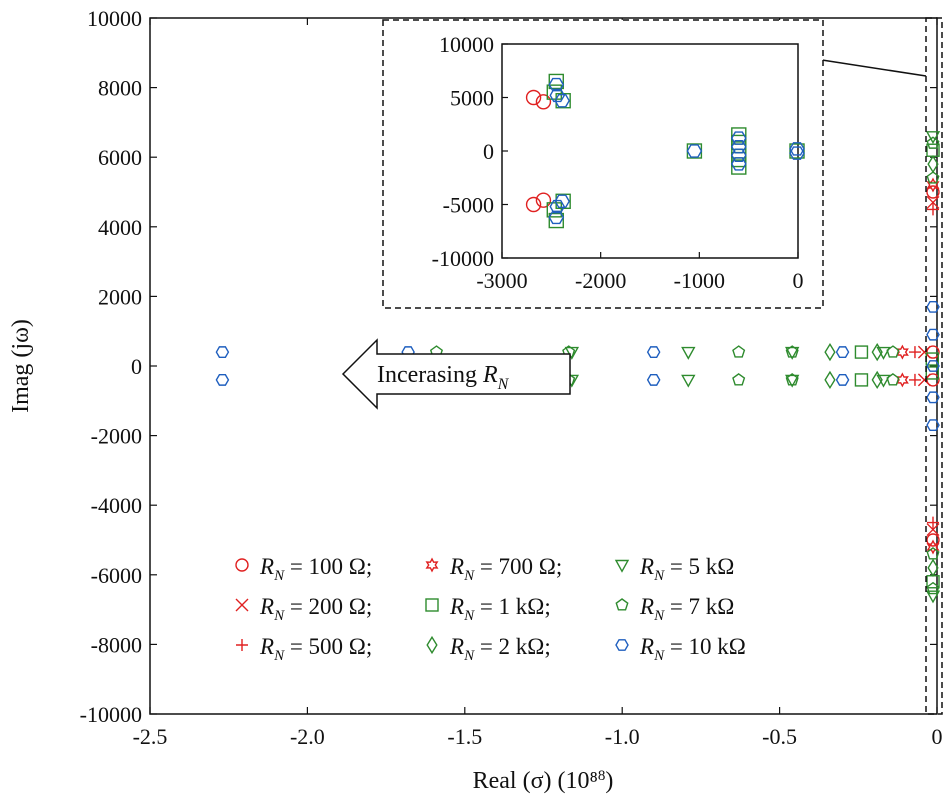 This screenshot has width=943, height=802. I want to click on y-tick-label: 0, so click(136, 366).